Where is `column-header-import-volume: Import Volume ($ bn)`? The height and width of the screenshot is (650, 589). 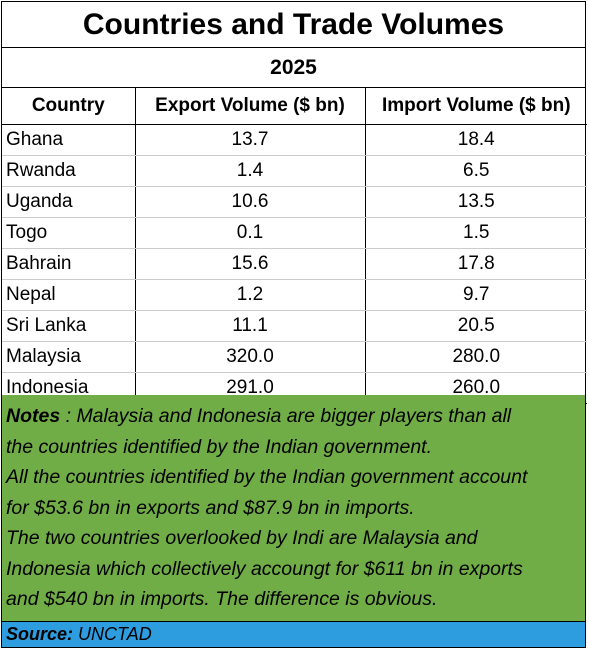 column-header-import-volume: Import Volume ($ bn) is located at coordinates (475, 106).